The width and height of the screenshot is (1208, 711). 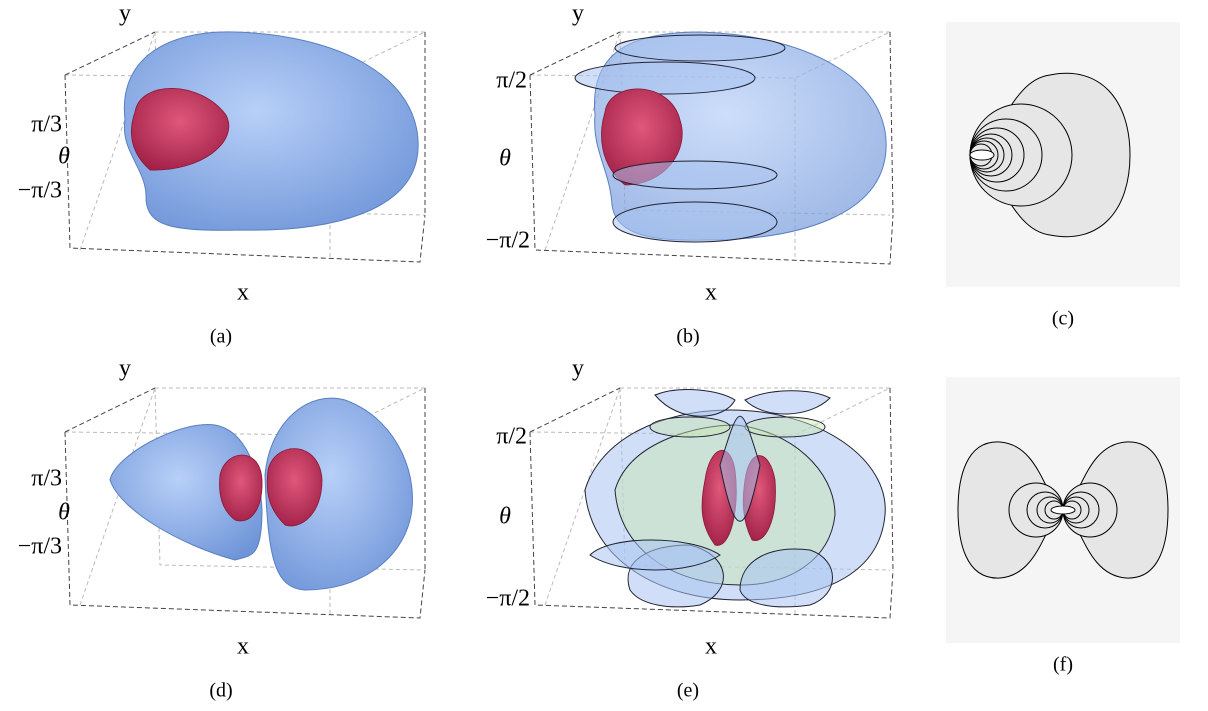 I want to click on panel-a-plot, so click(x=245, y=147).